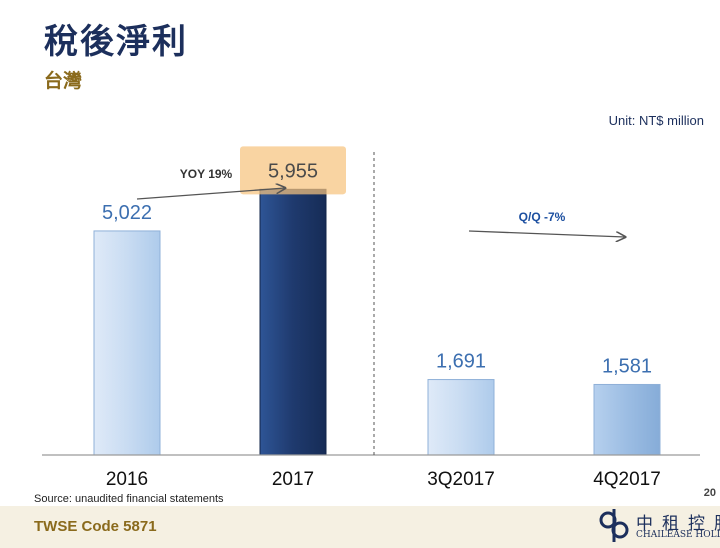  What do you see at coordinates (678, 524) in the screenshot?
I see `brand-name-cn: 中租控股` at bounding box center [678, 524].